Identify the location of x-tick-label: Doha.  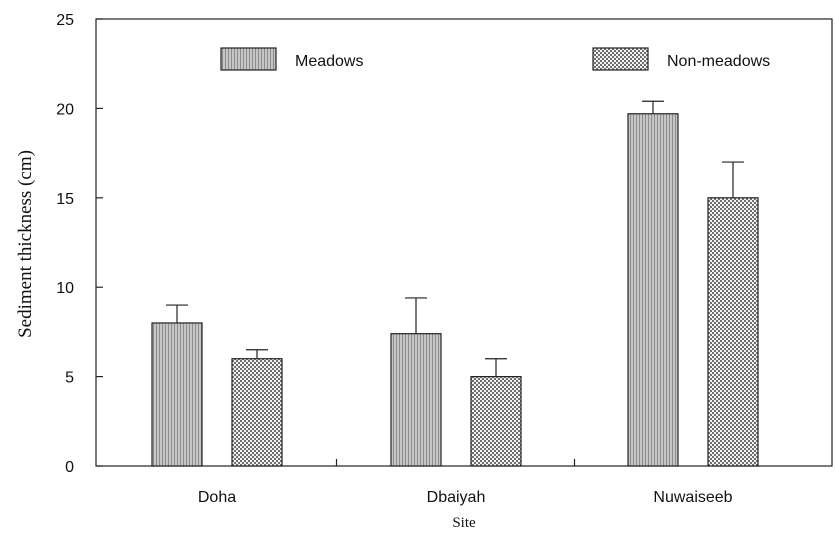
(217, 497).